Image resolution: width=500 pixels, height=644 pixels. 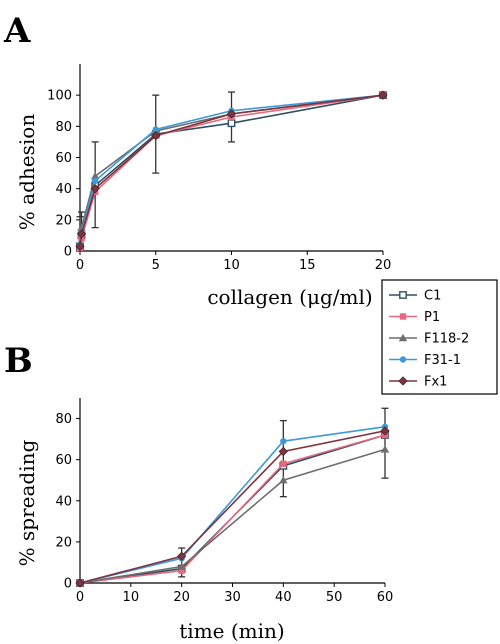 I want to click on legend-item-f118-2: F118-2, so click(x=429, y=339).